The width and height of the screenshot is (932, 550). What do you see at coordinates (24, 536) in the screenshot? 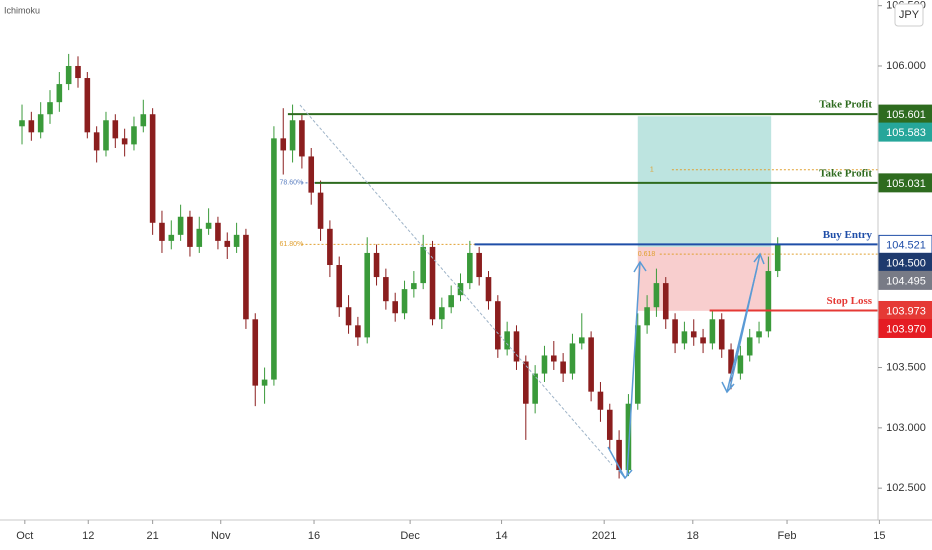
I see `x-tick-label: Oct` at bounding box center [24, 536].